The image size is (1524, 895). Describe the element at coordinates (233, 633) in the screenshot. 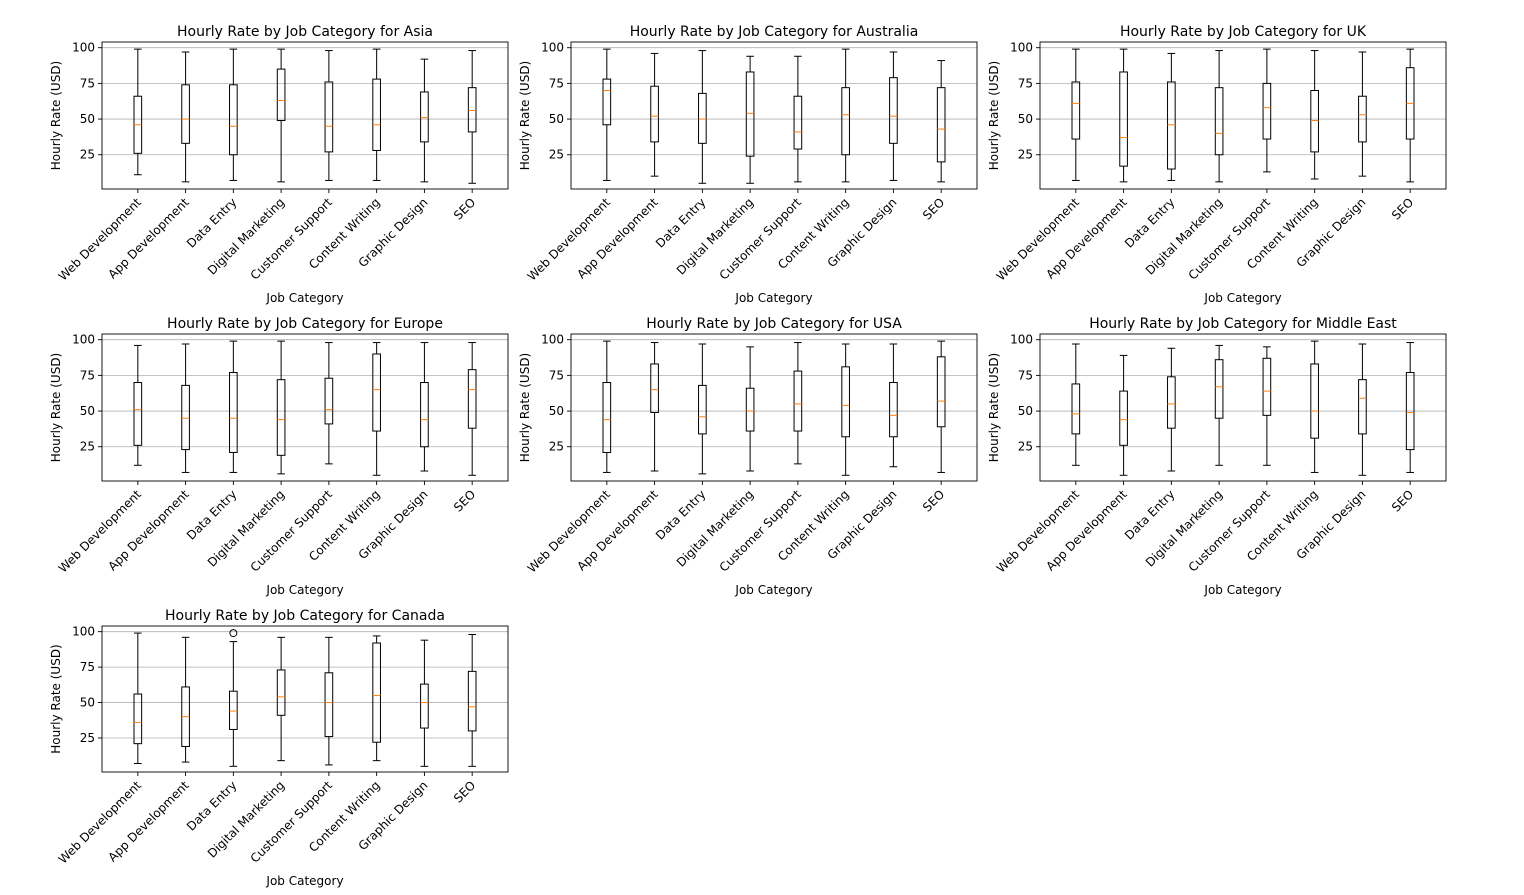

I see `outlier-data-entry` at that location.